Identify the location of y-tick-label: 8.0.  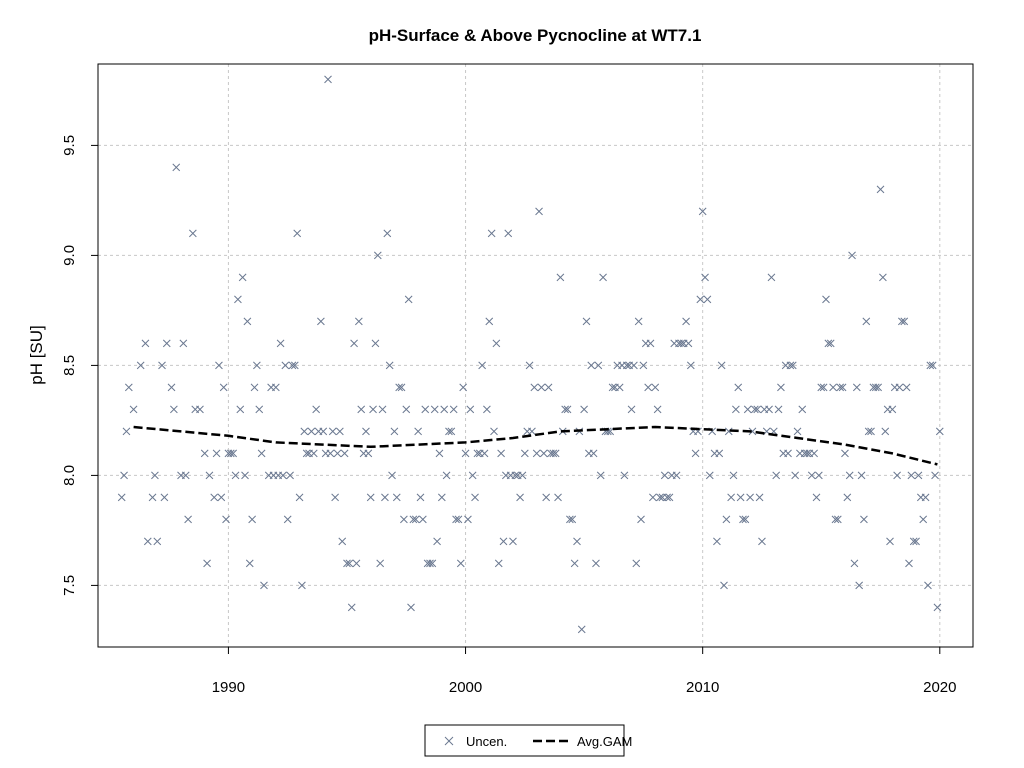
(69, 475).